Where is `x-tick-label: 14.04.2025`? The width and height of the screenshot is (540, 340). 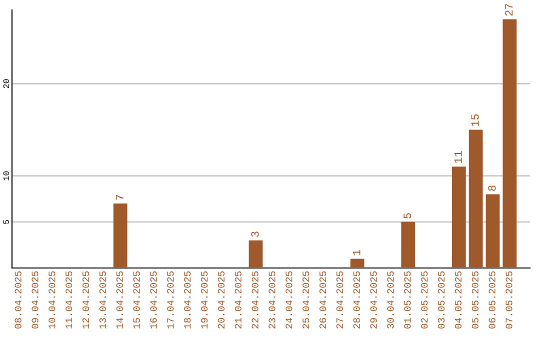 x-tick-label: 14.04.2025 is located at coordinates (119, 299).